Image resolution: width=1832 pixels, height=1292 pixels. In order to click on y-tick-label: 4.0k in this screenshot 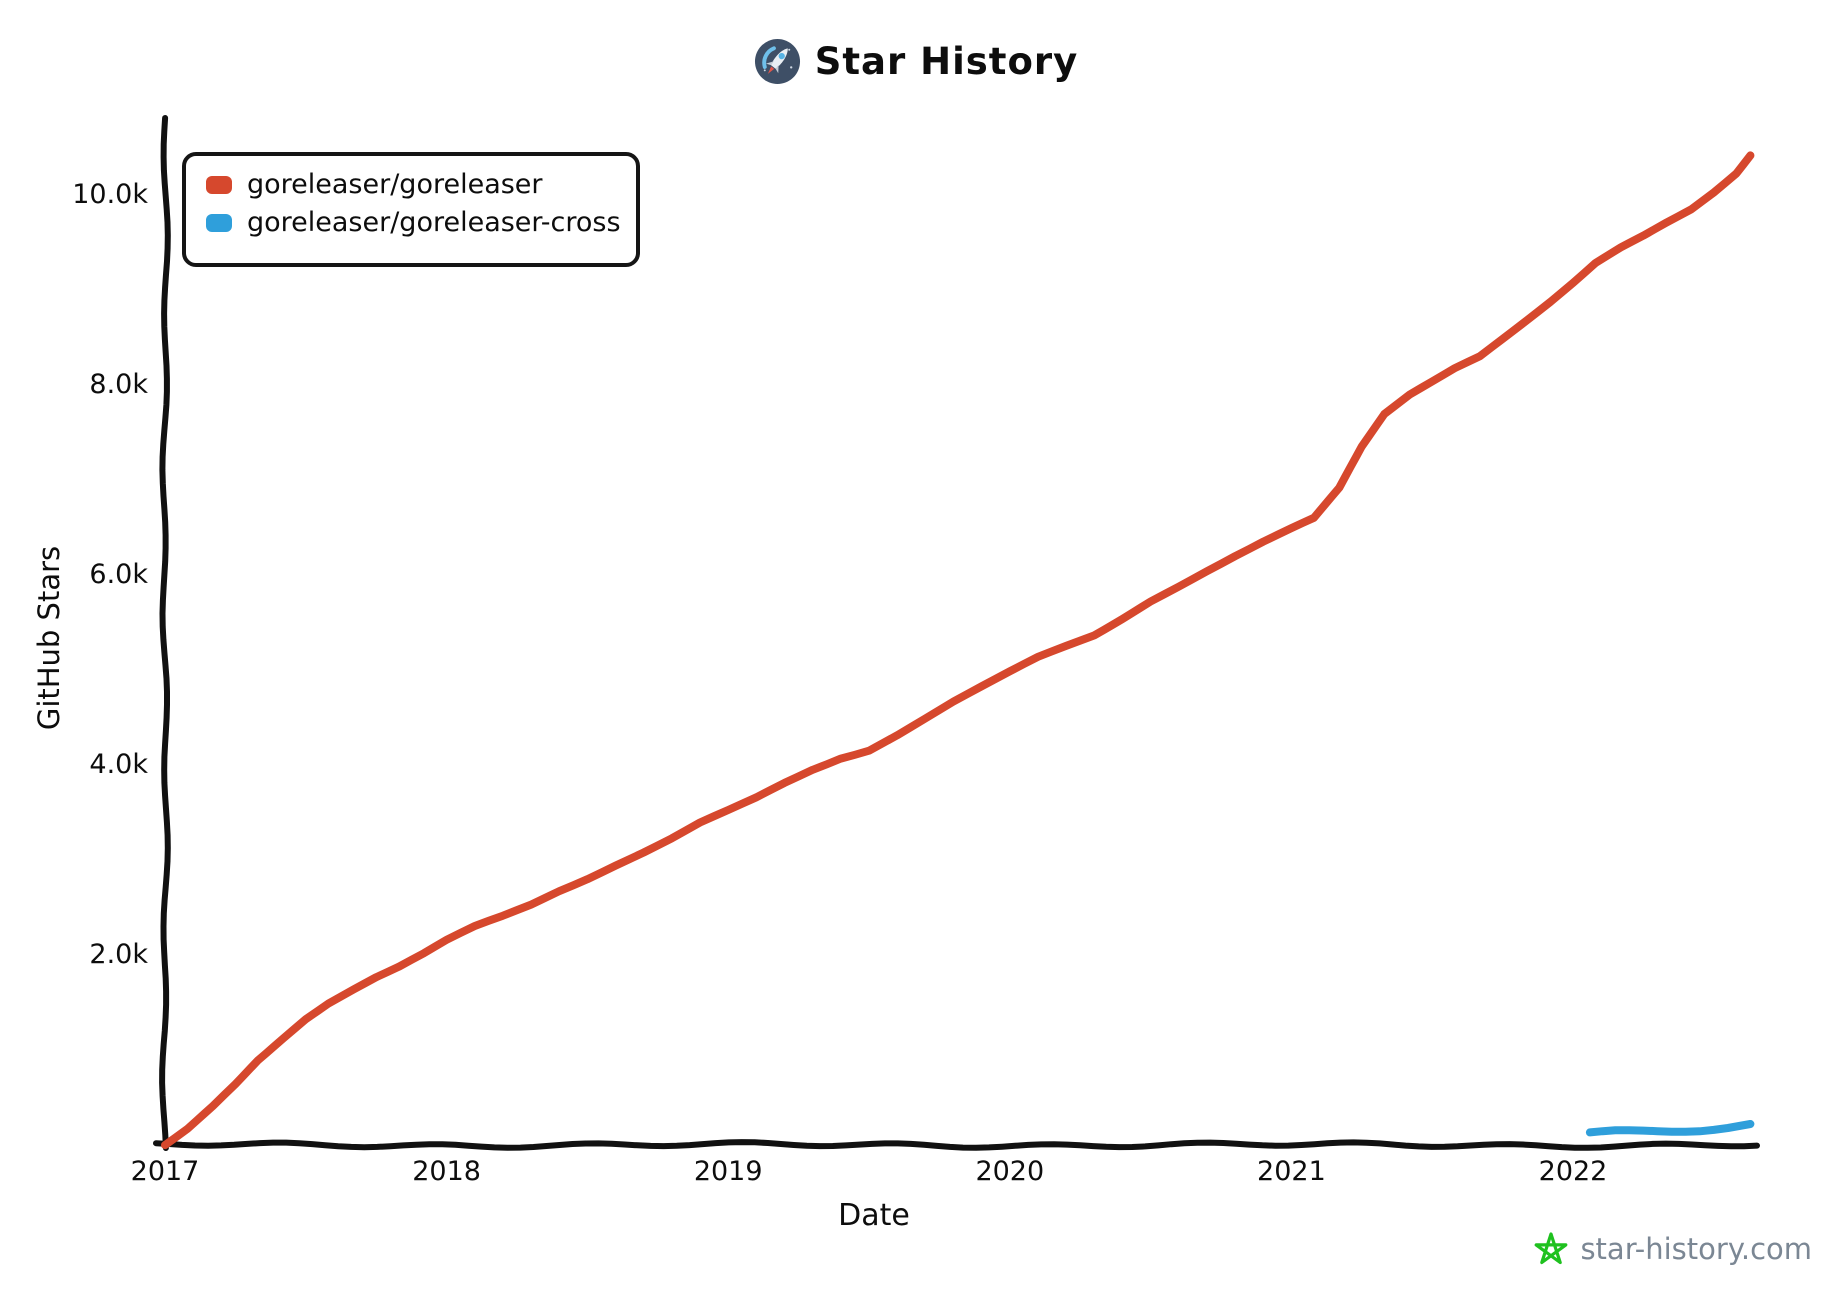, I will do `click(118, 764)`.